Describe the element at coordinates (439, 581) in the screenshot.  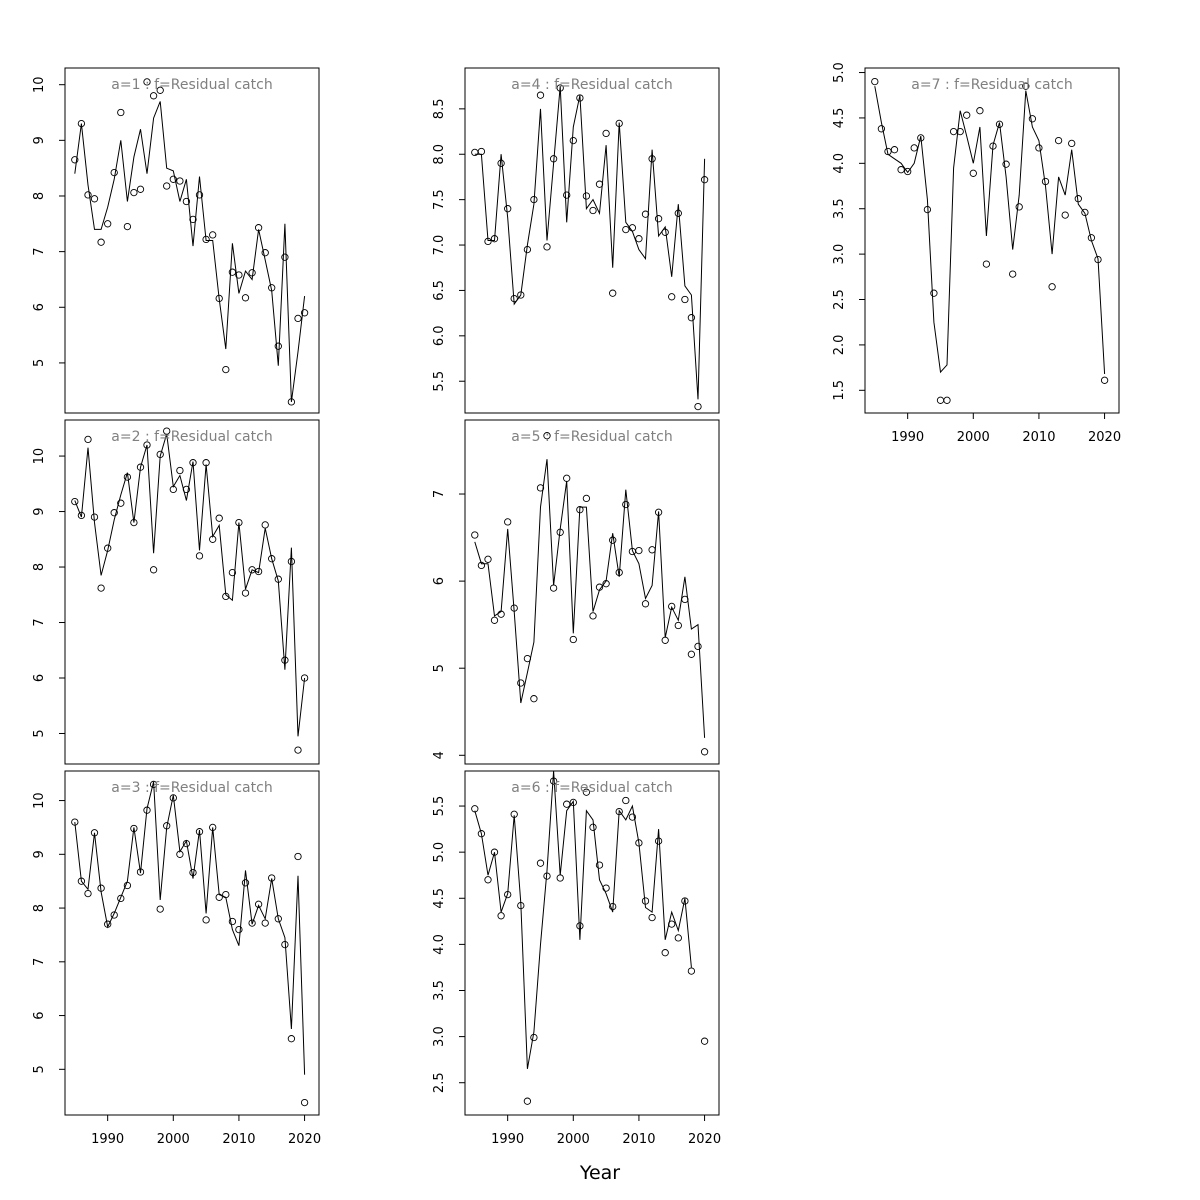
I see `y-tick-label: 6` at that location.